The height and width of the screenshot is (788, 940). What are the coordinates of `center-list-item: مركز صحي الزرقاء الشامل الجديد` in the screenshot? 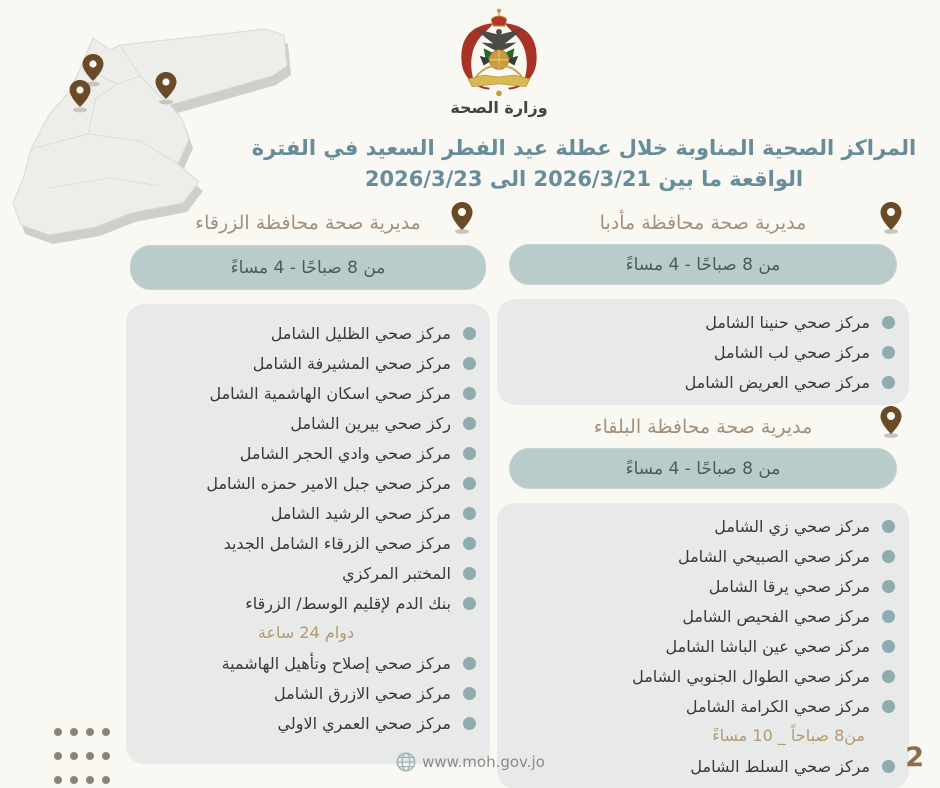 It's located at (306, 543).